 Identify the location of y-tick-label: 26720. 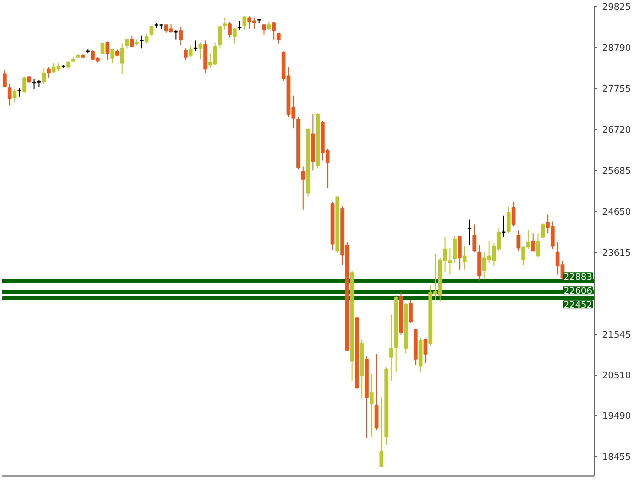
(617, 131).